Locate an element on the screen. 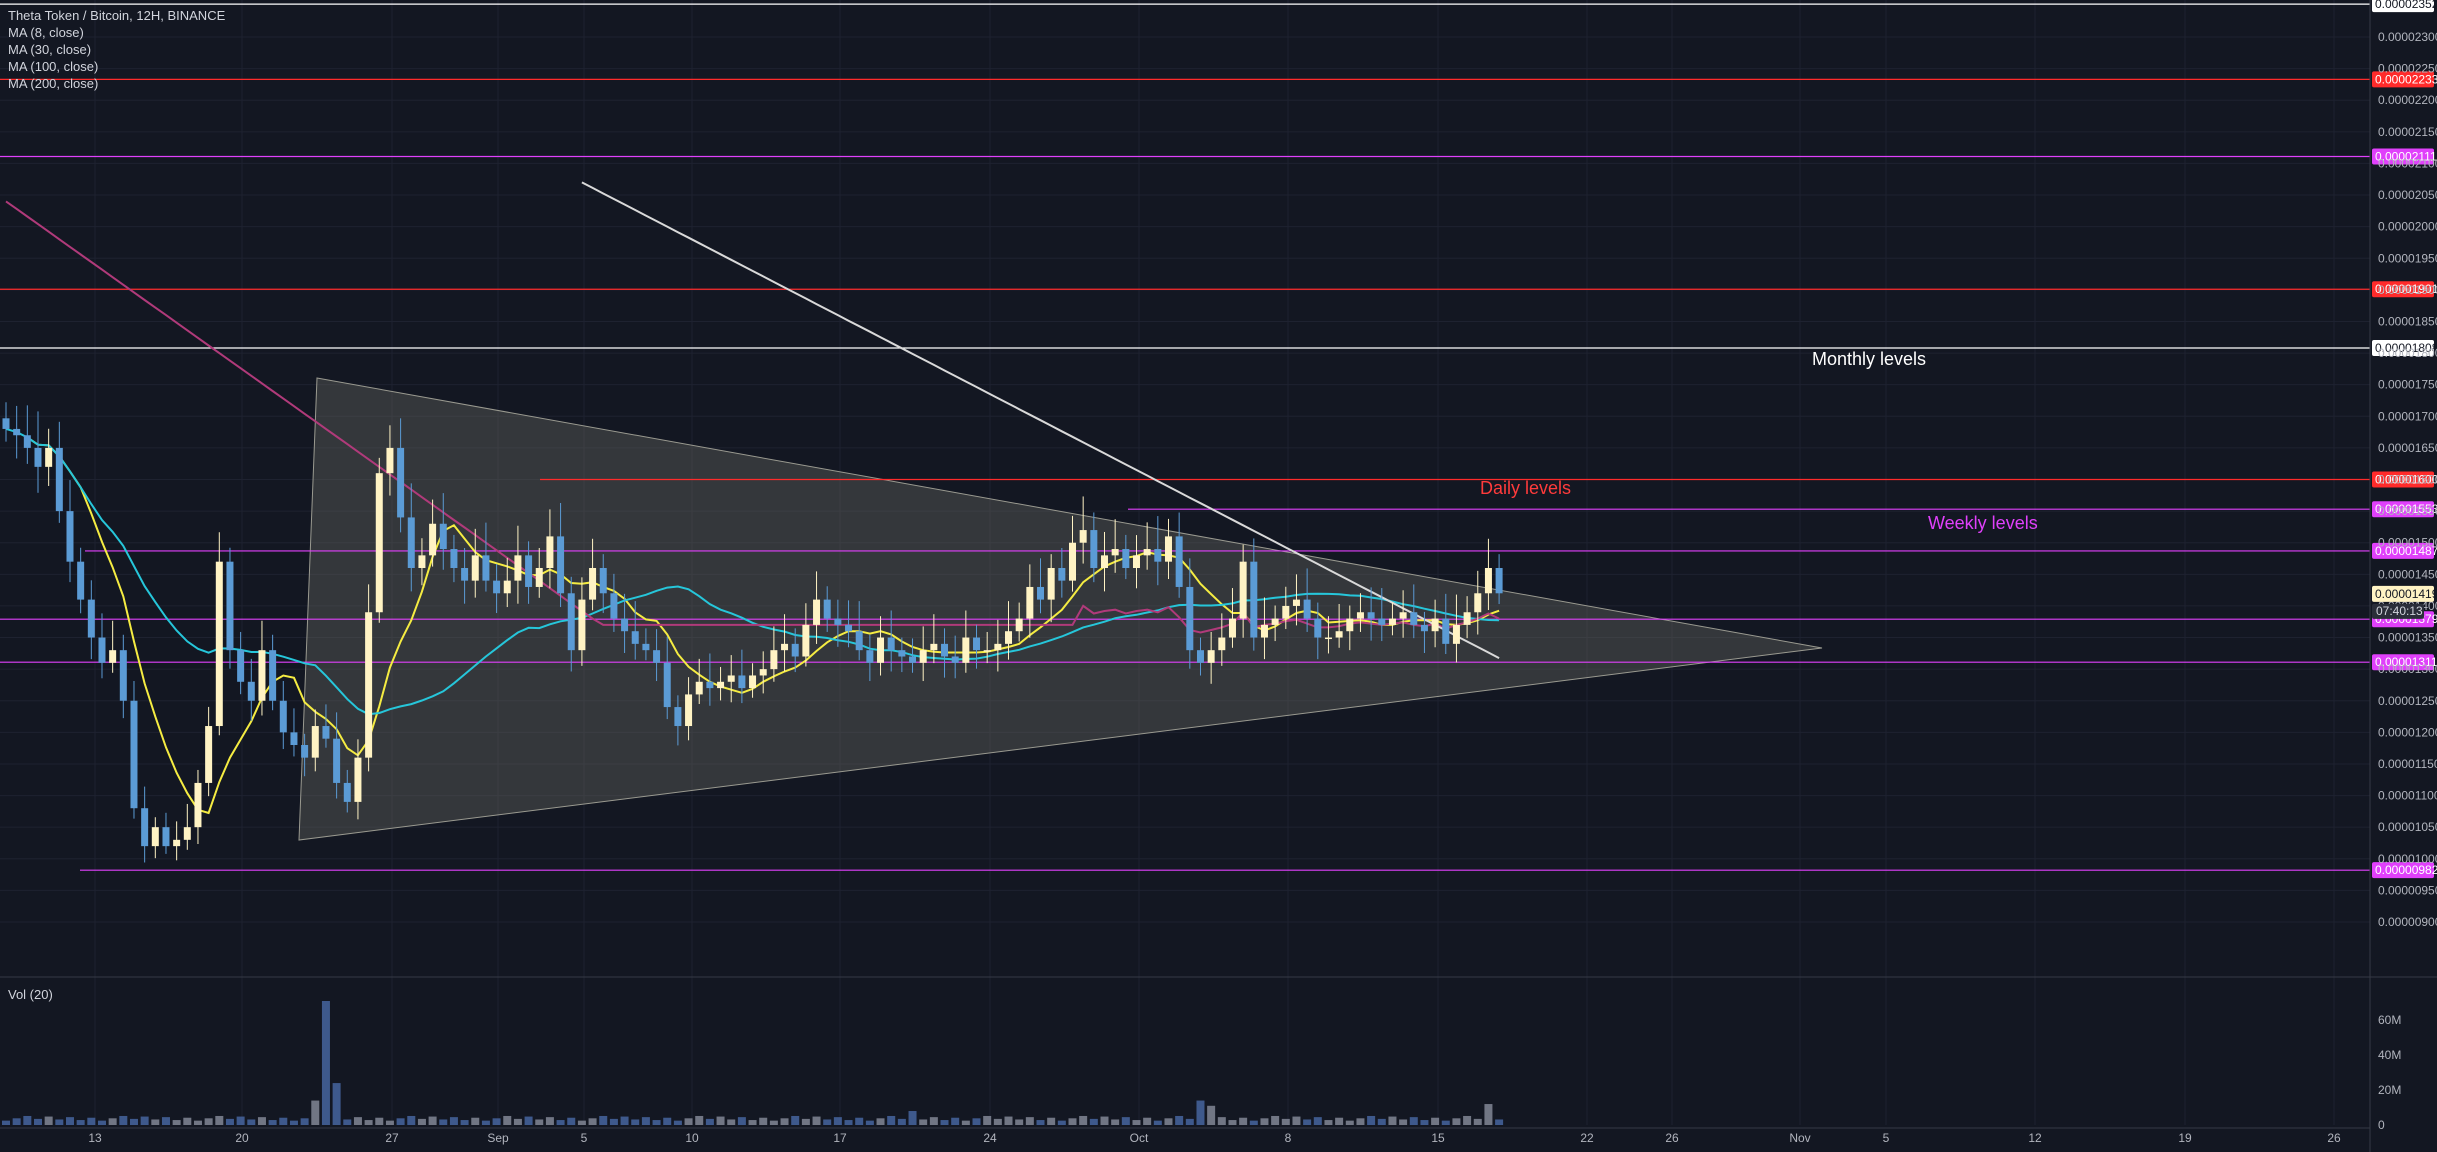 The height and width of the screenshot is (1152, 2437). level-price-text: 0.00001901 is located at coordinates (2406, 289).